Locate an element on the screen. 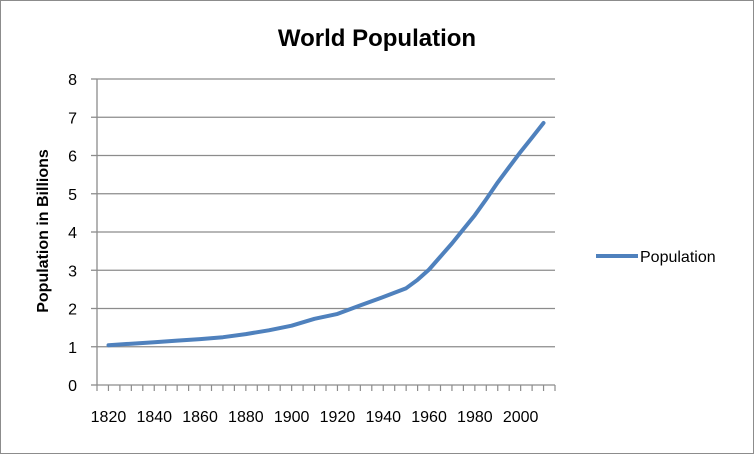 The image size is (754, 454). x-tick-label: 1820 is located at coordinates (109, 417).